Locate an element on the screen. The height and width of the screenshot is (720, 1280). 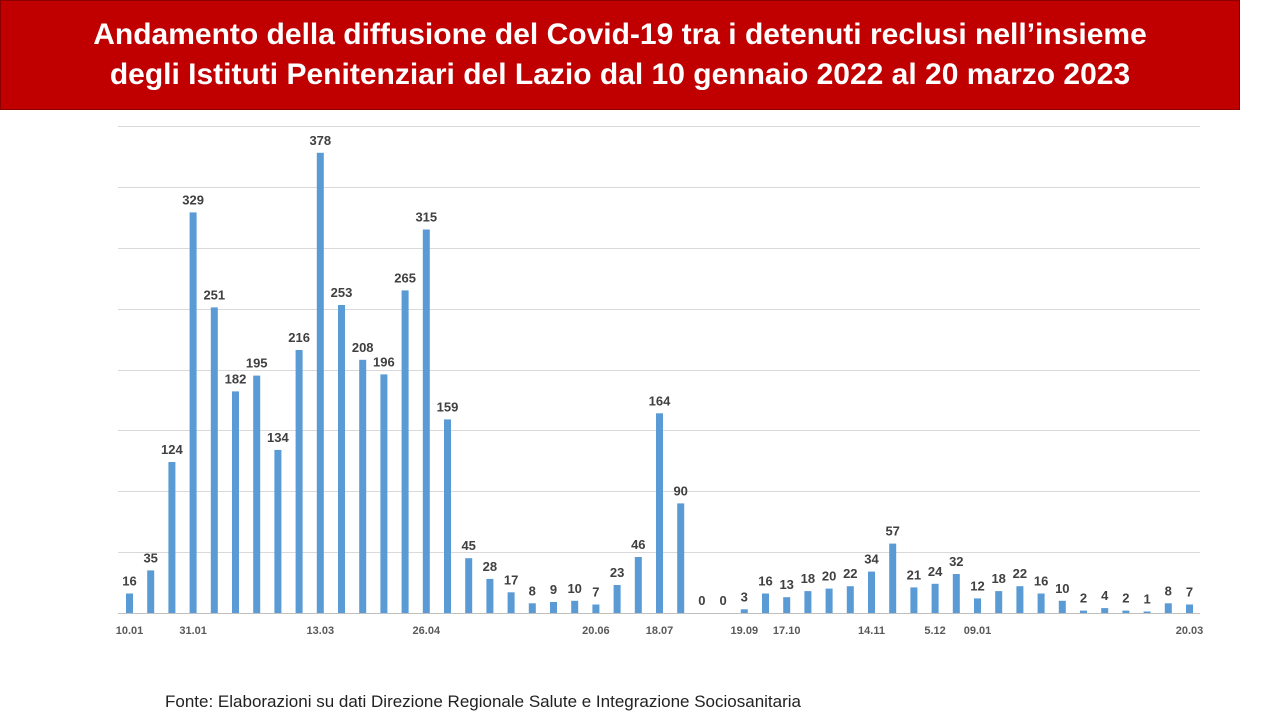
data-label: 1 is located at coordinates (1146, 599).